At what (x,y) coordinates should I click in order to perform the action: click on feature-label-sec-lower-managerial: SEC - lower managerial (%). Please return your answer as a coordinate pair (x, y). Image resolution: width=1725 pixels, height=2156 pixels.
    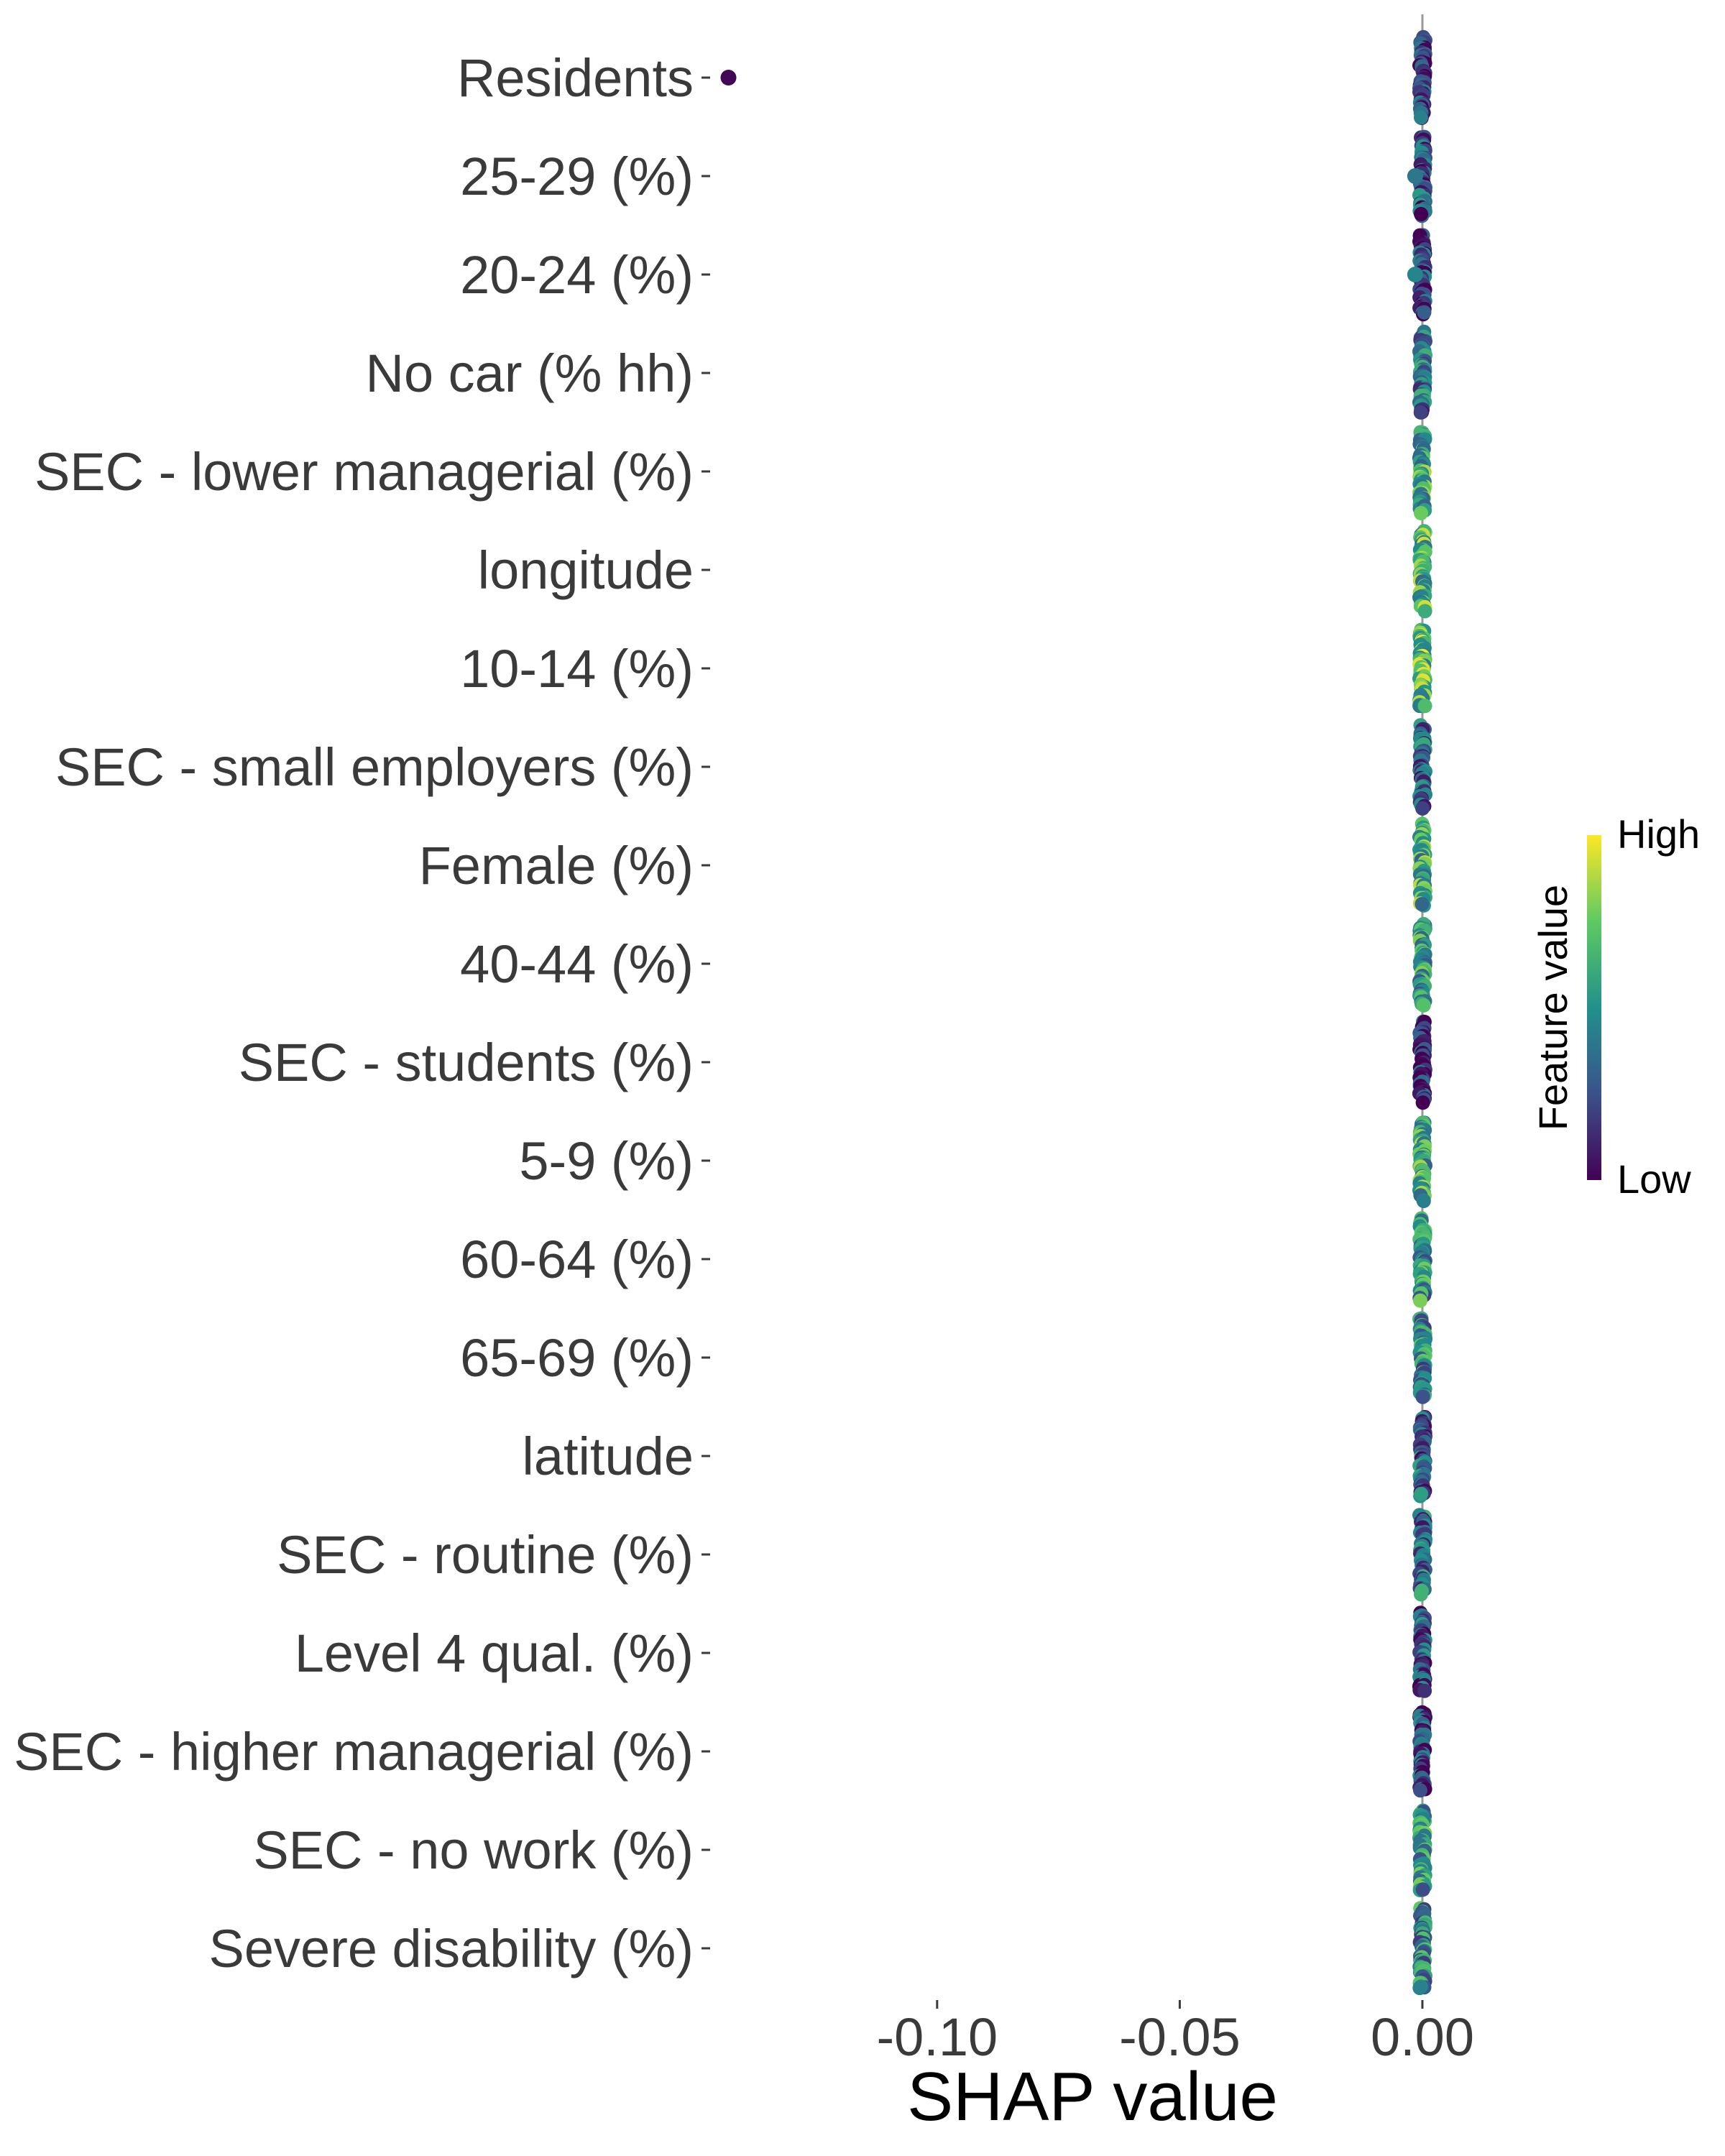
    Looking at the image, I should click on (364, 472).